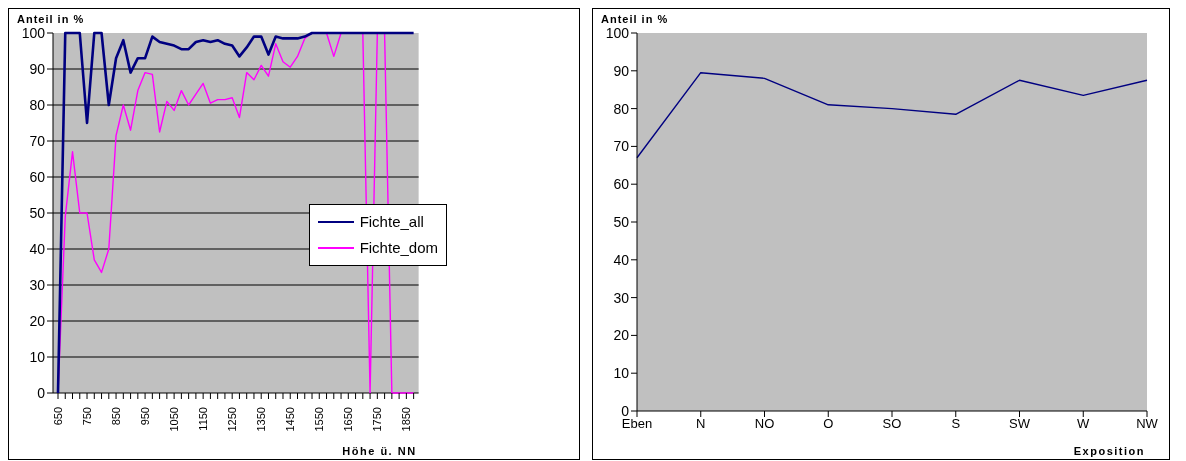  Describe the element at coordinates (203, 419) in the screenshot. I see `x-tick-label: 1150` at that location.